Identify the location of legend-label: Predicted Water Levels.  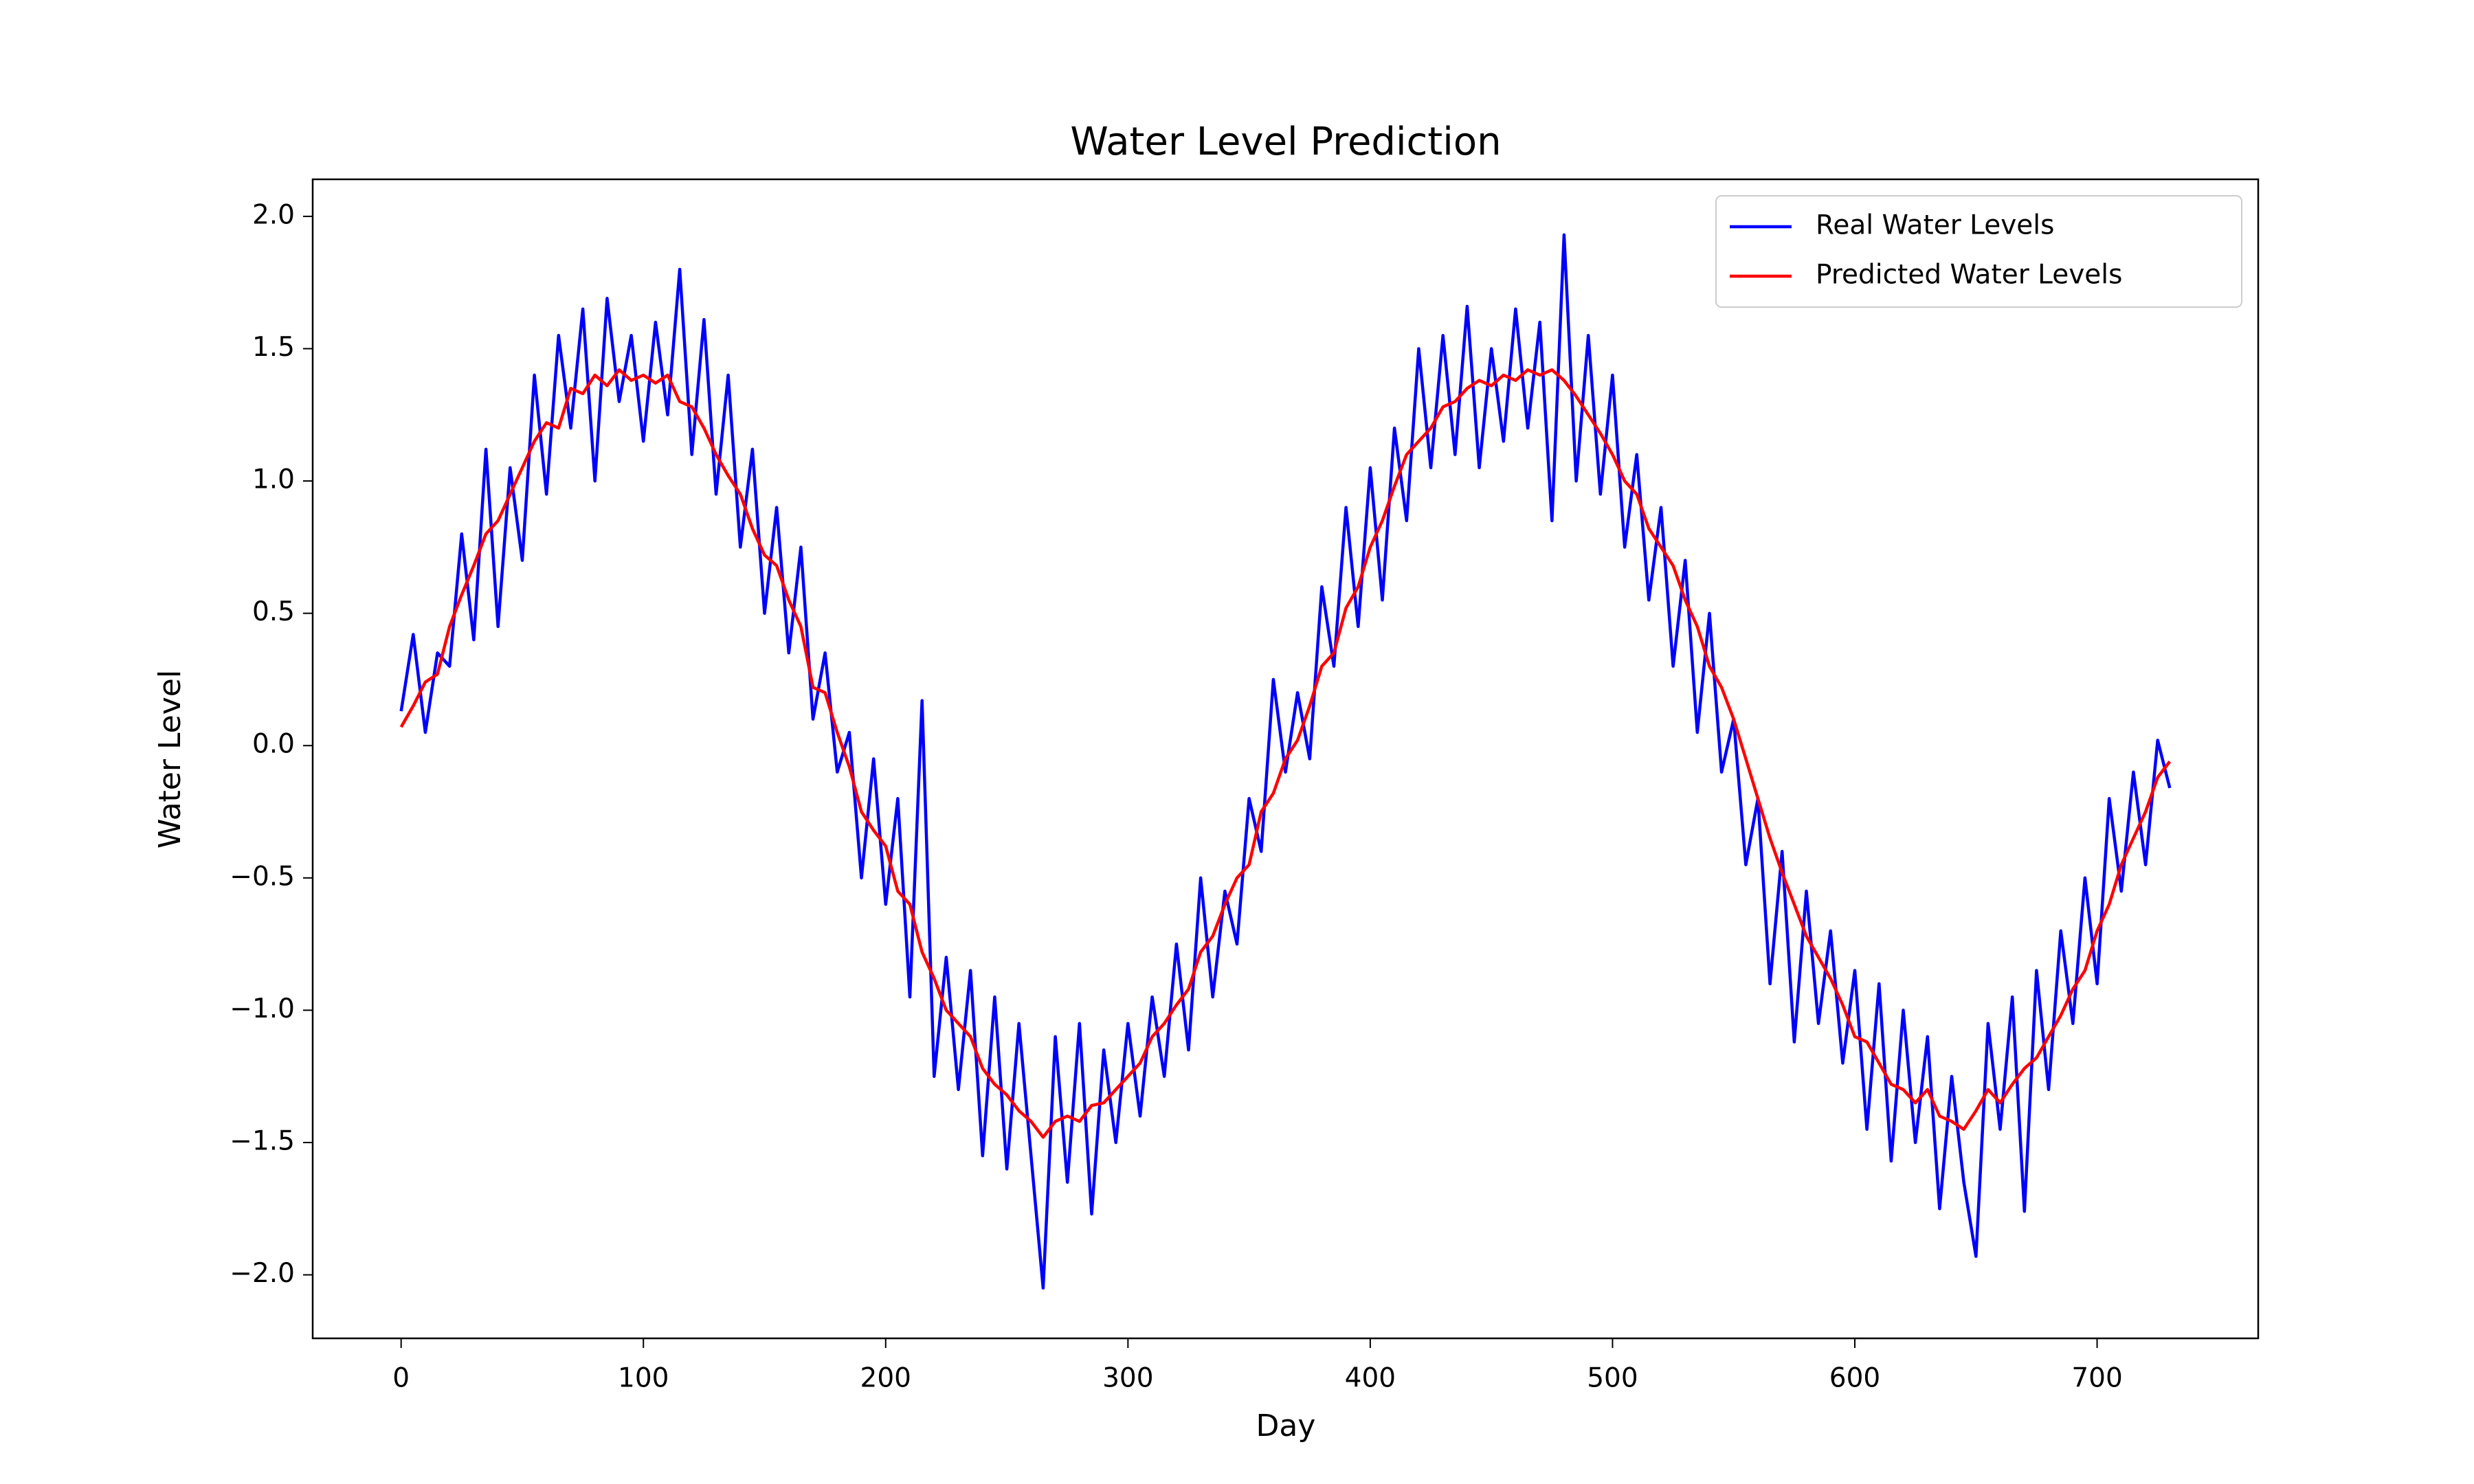
(1969, 275).